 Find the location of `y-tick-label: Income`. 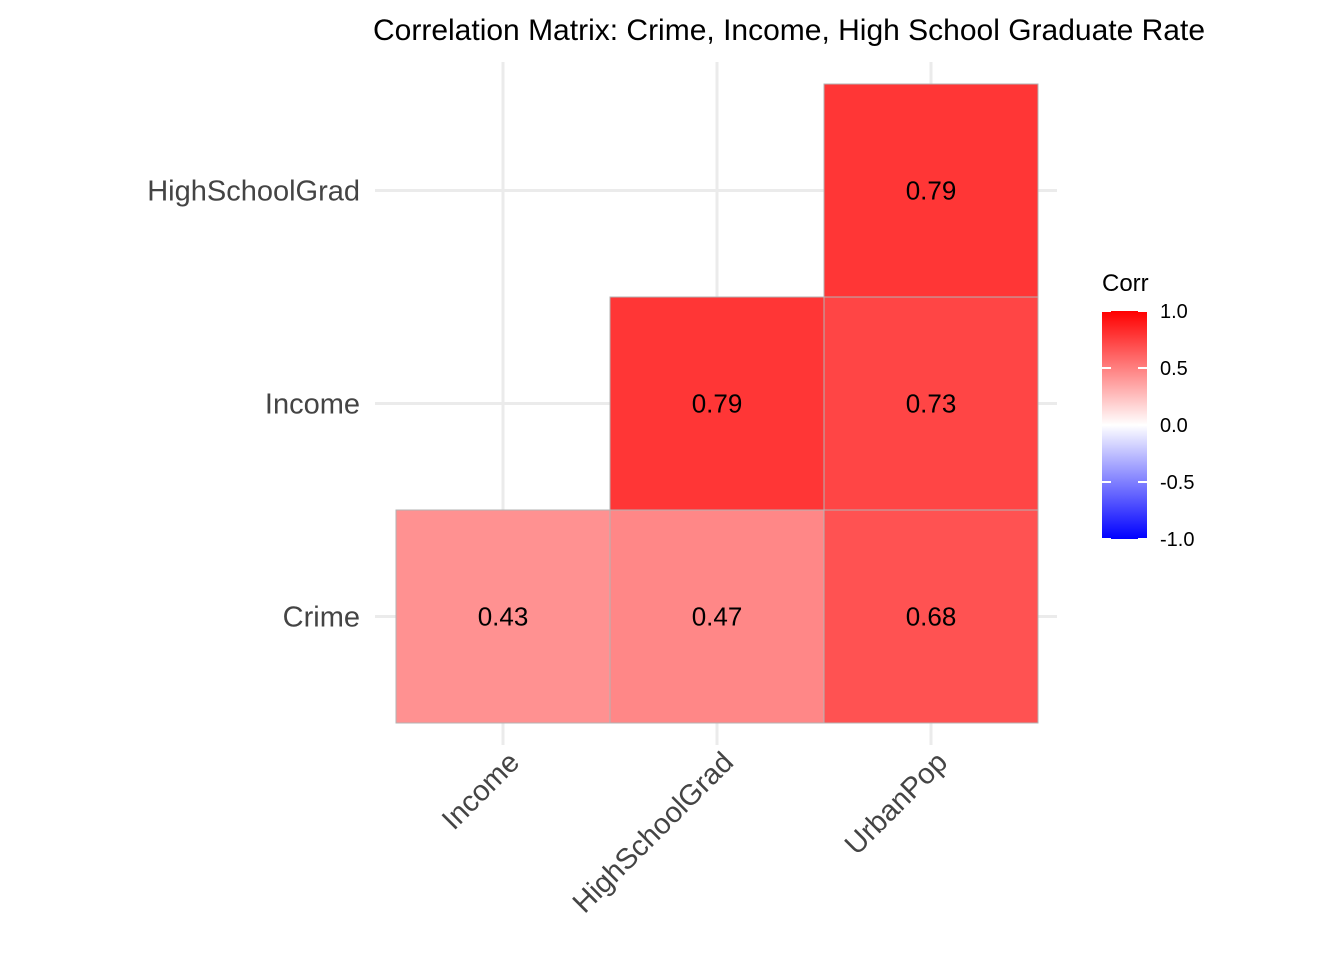

y-tick-label: Income is located at coordinates (312, 405).